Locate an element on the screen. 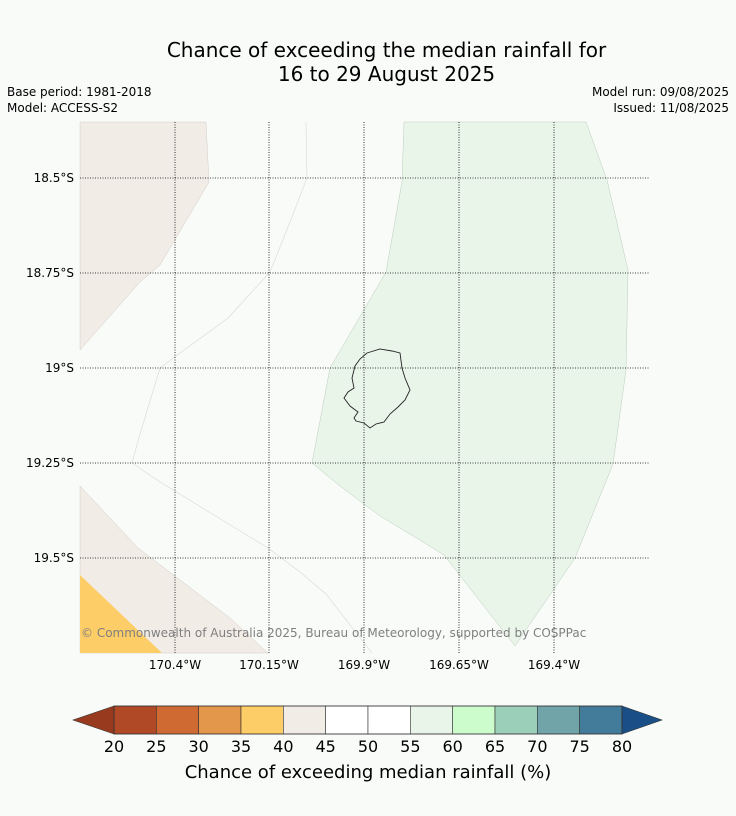 This screenshot has width=736, height=816. colorbar-title: Chance of exceeding median rainfall (%) is located at coordinates (368, 772).